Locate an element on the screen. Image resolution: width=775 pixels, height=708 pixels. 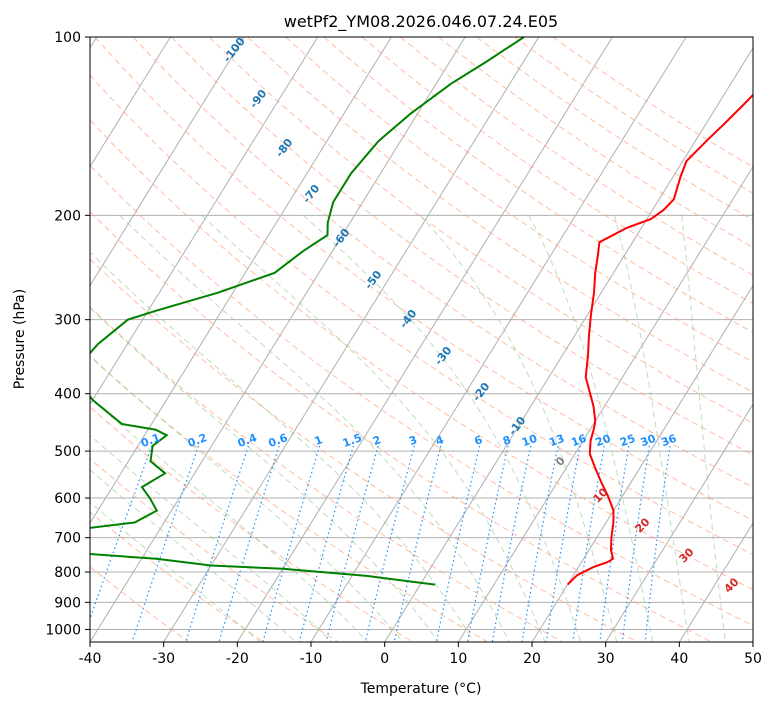
x-tick-label: -40 is located at coordinates (90, 659).